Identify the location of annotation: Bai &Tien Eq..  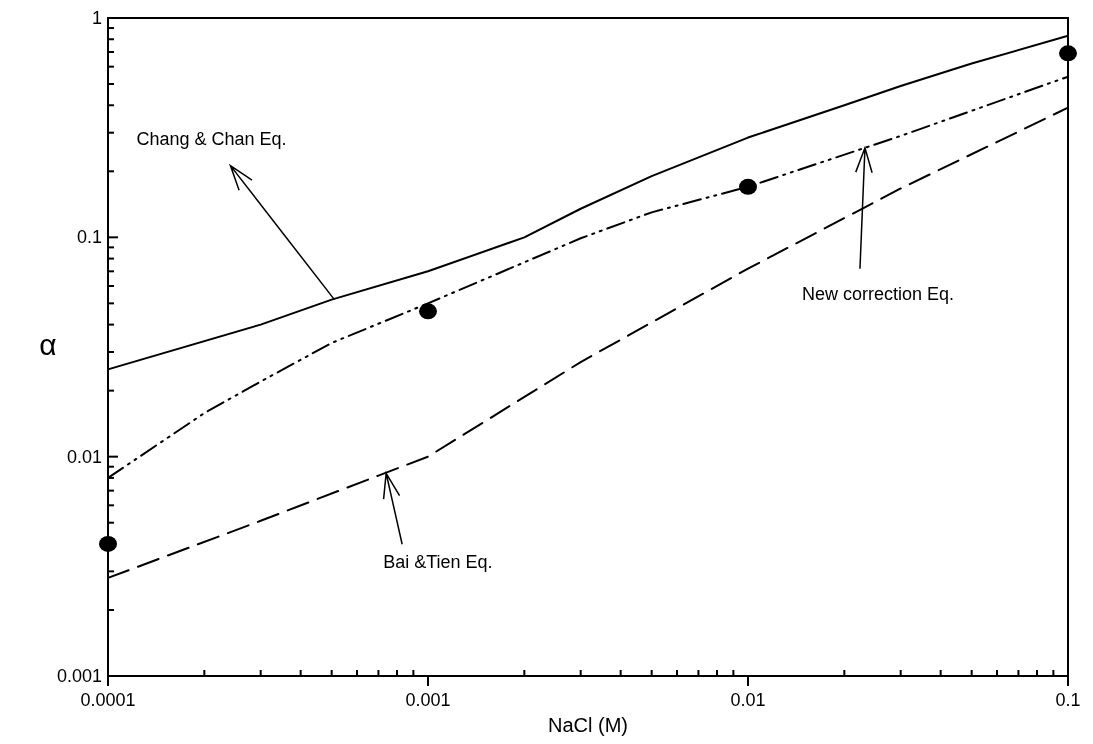
(438, 562).